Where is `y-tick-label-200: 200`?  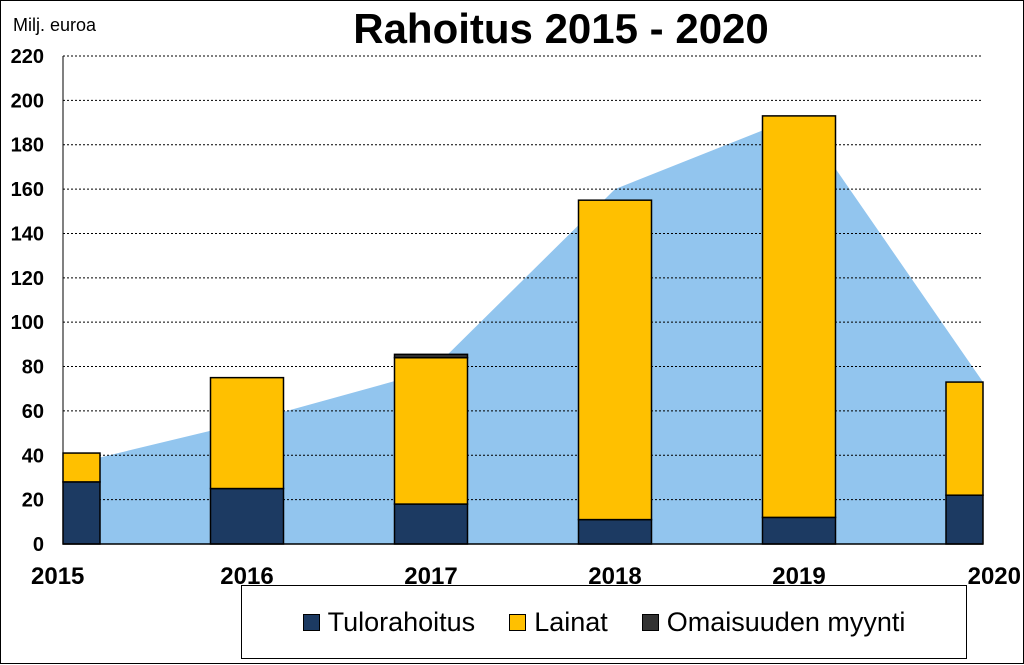 y-tick-label-200: 200 is located at coordinates (27, 101).